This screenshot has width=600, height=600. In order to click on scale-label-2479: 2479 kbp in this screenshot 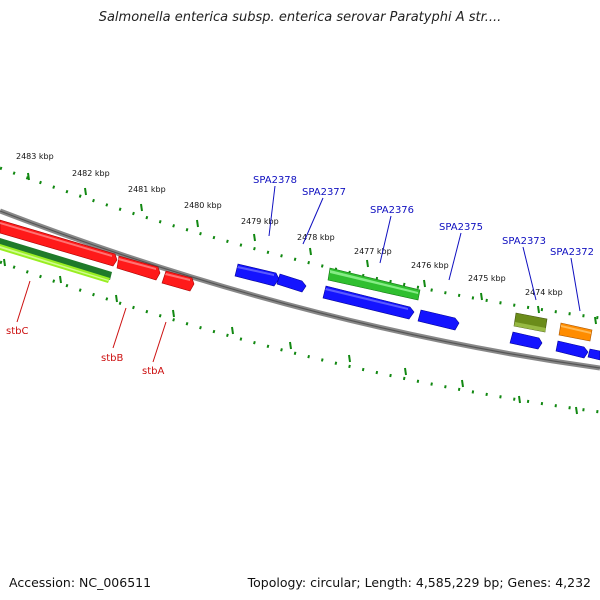, I will do `click(260, 221)`.